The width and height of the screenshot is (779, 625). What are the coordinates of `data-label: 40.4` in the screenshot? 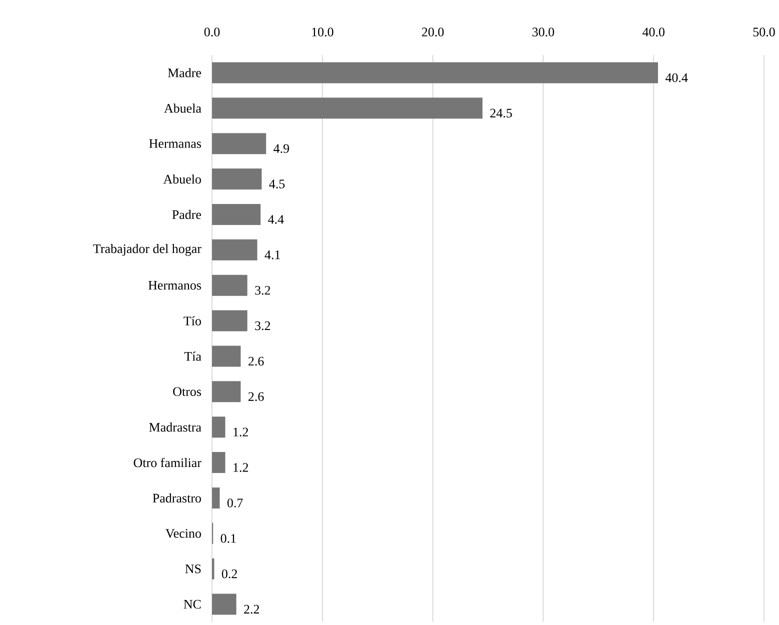 It's located at (676, 77).